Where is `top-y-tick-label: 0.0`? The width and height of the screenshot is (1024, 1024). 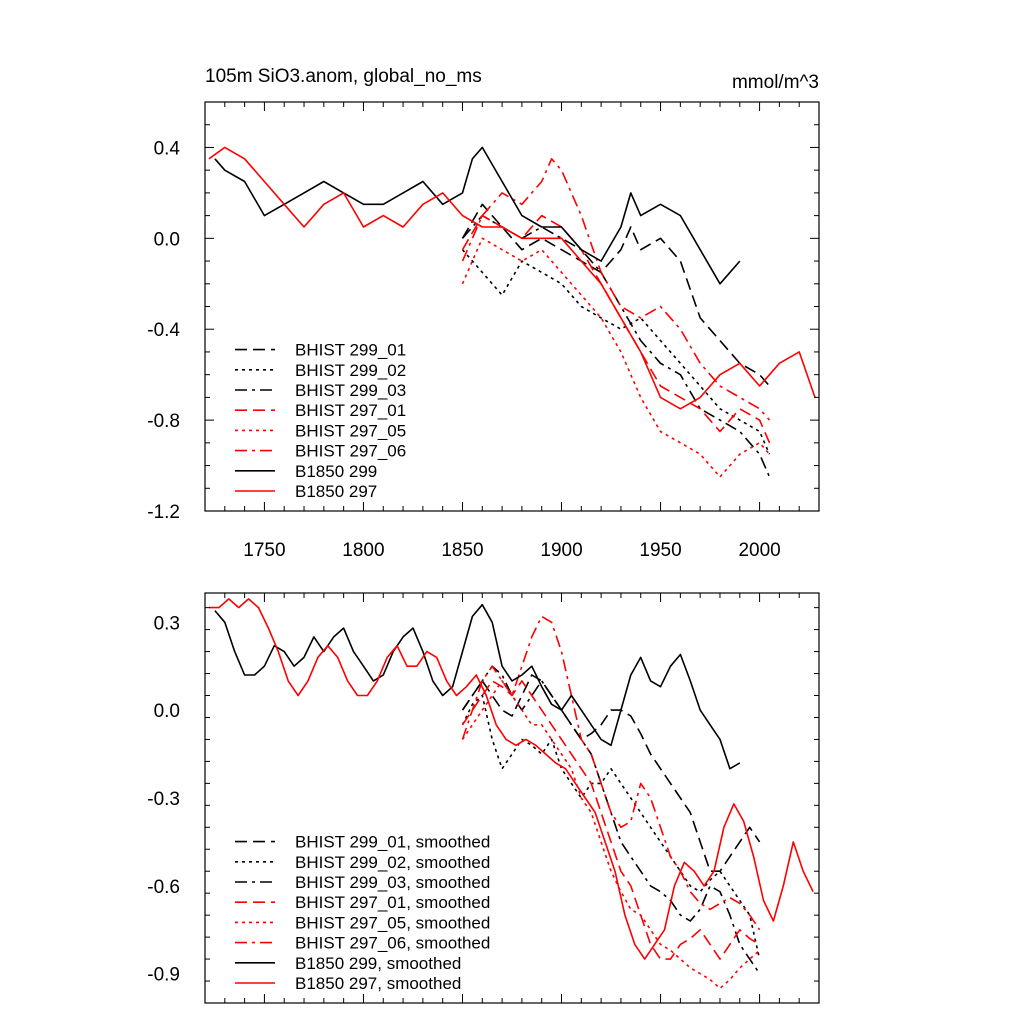 top-y-tick-label: 0.0 is located at coordinates (167, 239).